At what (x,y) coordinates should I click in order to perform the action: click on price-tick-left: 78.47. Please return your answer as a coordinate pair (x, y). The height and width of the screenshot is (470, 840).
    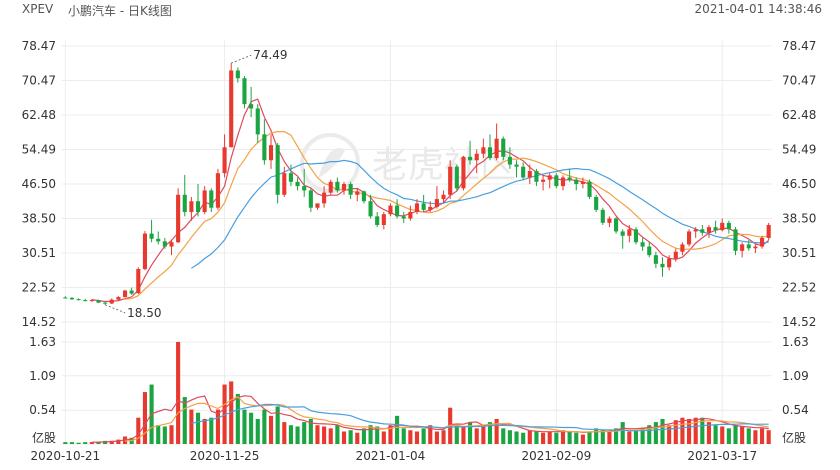
    Looking at the image, I should click on (39, 46).